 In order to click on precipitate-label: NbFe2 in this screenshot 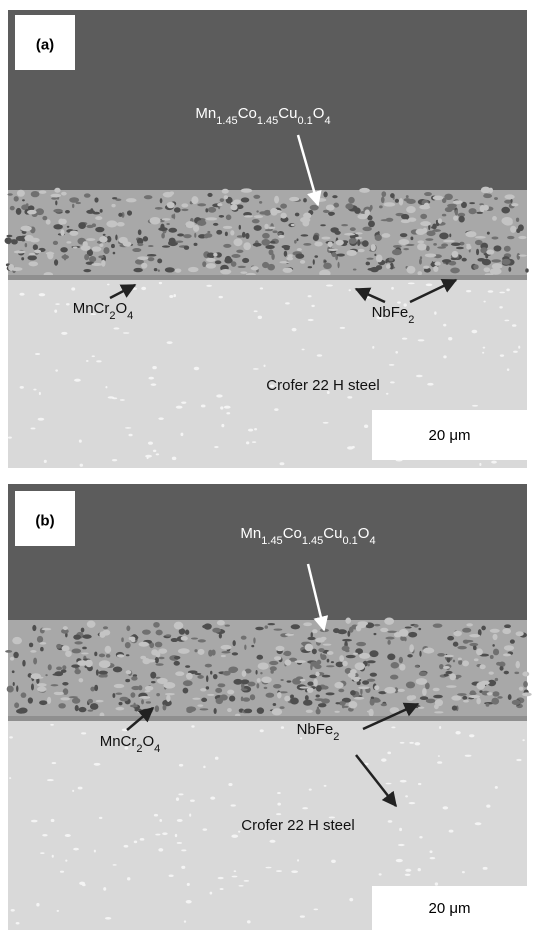, I will do `click(393, 315)`.